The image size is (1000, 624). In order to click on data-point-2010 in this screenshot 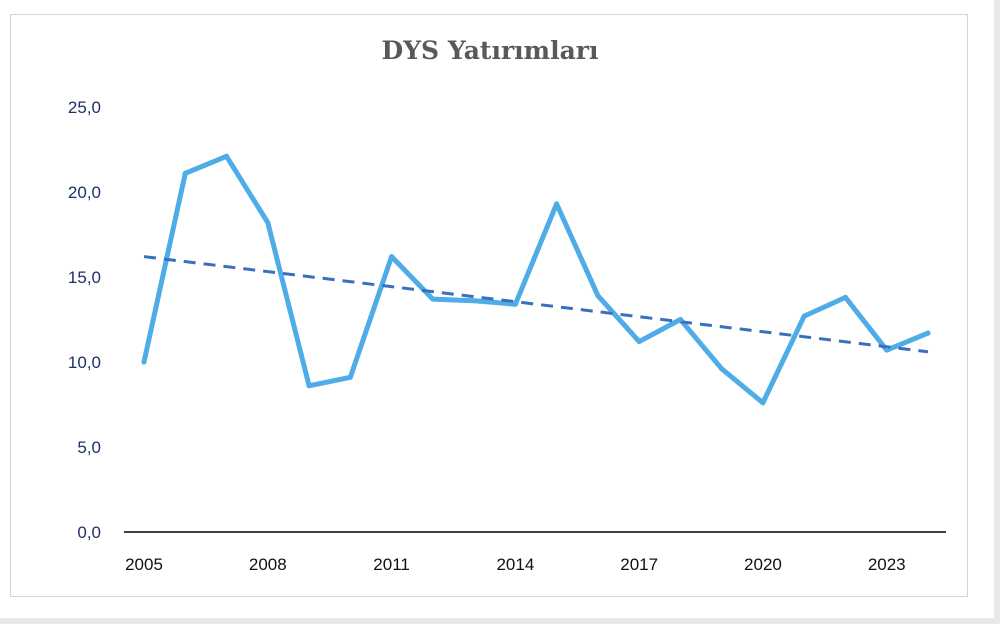, I will do `click(350, 377)`.